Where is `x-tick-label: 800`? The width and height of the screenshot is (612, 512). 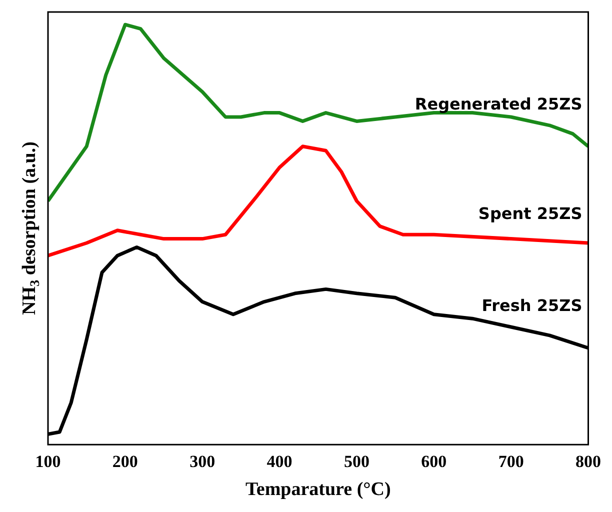
x-tick-label: 800 is located at coordinates (588, 462).